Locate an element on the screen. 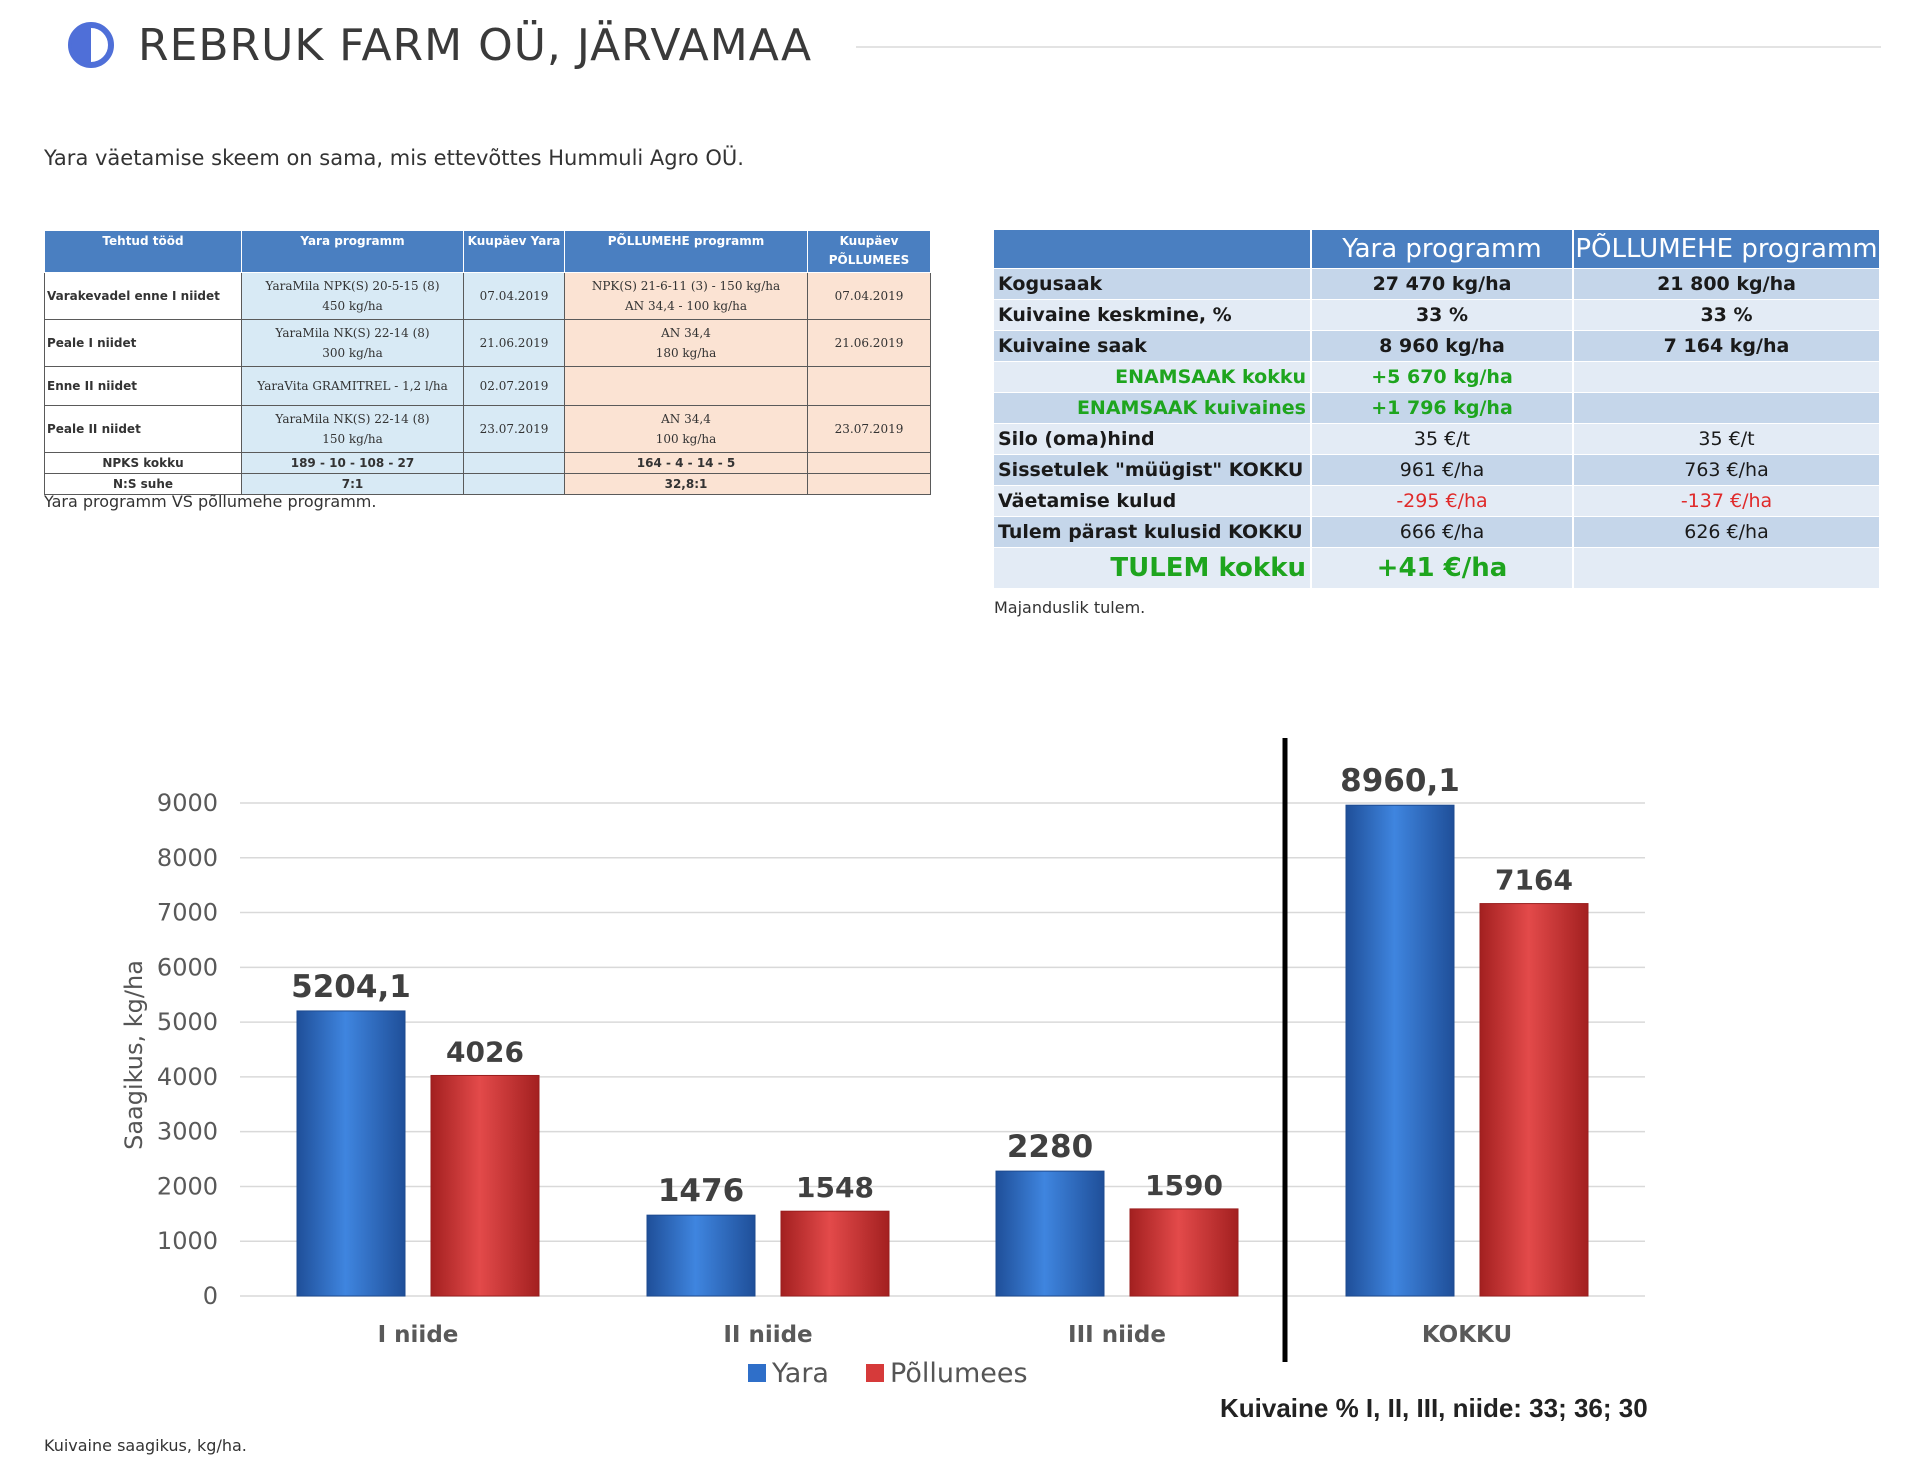 Image resolution: width=1920 pixels, height=1484 pixels. x-category-label: I niide is located at coordinates (418, 1335).